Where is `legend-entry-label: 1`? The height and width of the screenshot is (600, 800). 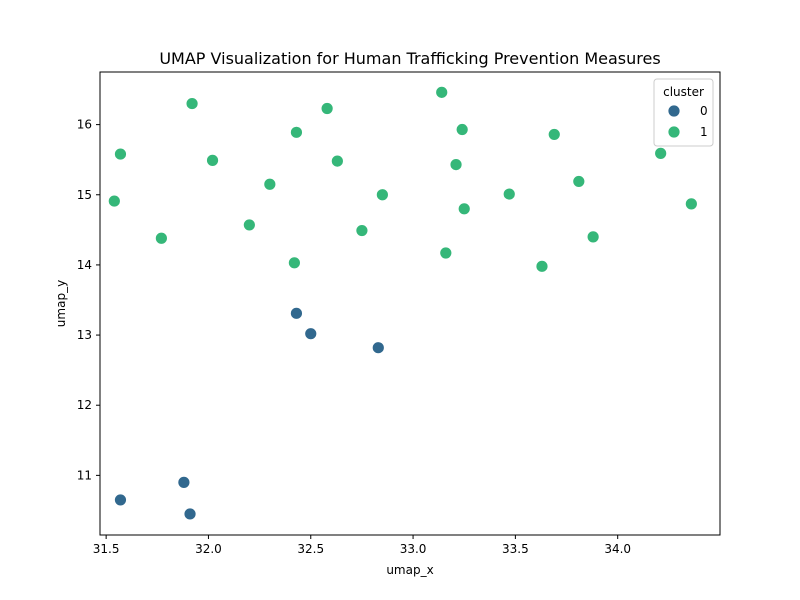 legend-entry-label: 1 is located at coordinates (704, 132).